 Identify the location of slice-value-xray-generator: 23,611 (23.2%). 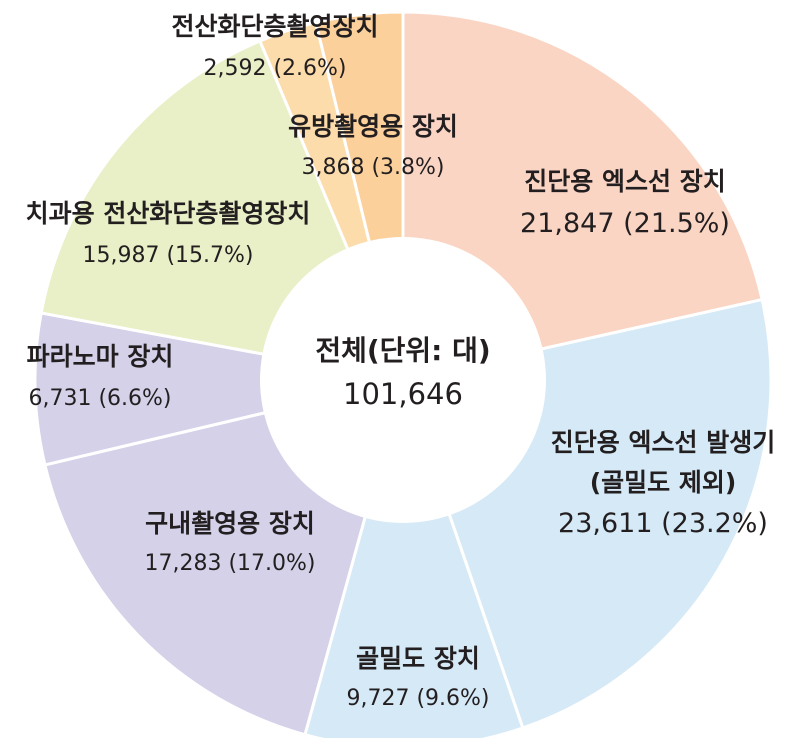
(663, 523).